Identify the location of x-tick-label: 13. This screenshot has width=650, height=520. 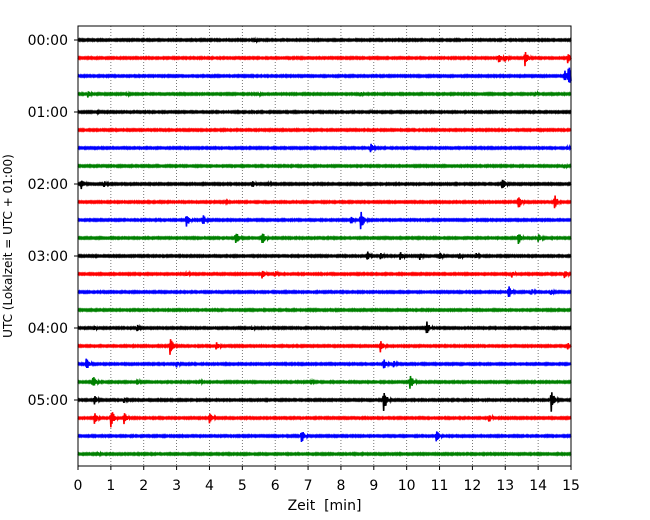
(505, 486).